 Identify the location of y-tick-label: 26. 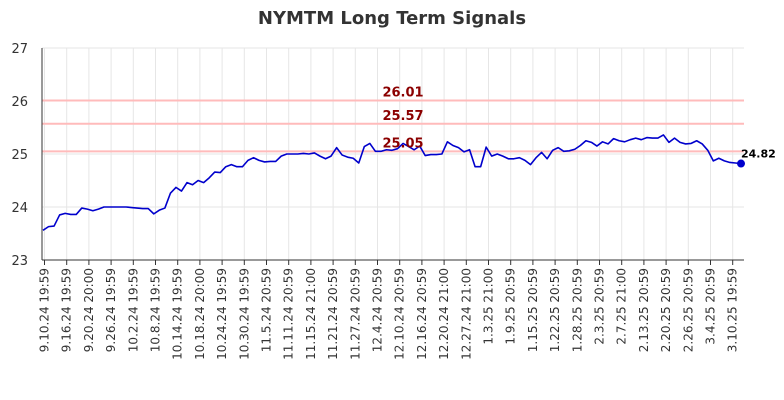
(19, 102).